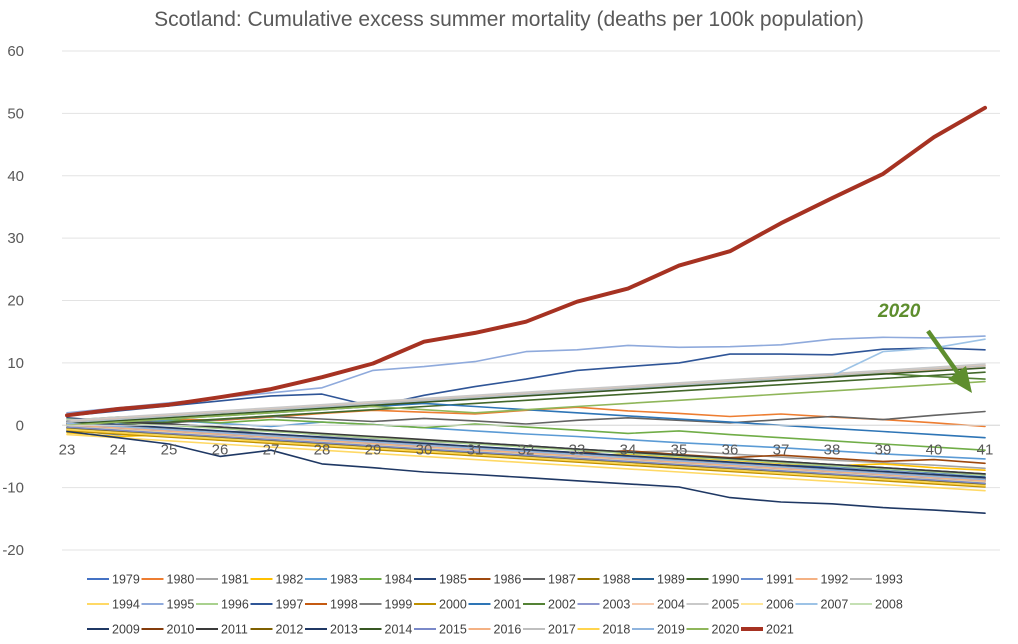 The width and height of the screenshot is (1018, 644). Describe the element at coordinates (526, 434) in the screenshot. I see `series-line-1984` at that location.